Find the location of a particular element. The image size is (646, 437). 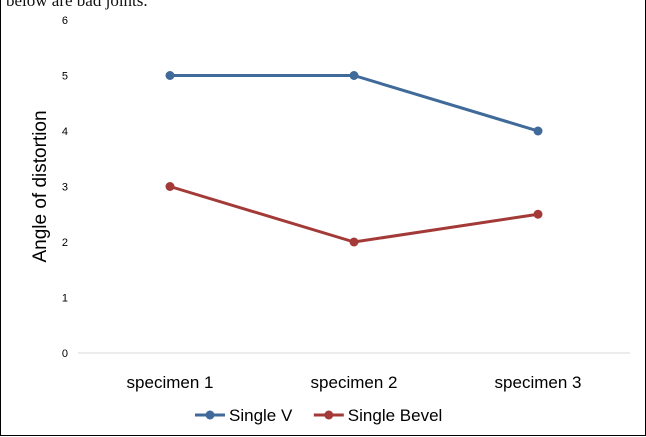

clipped-caption: below are bad joints. is located at coordinates (77, 5).